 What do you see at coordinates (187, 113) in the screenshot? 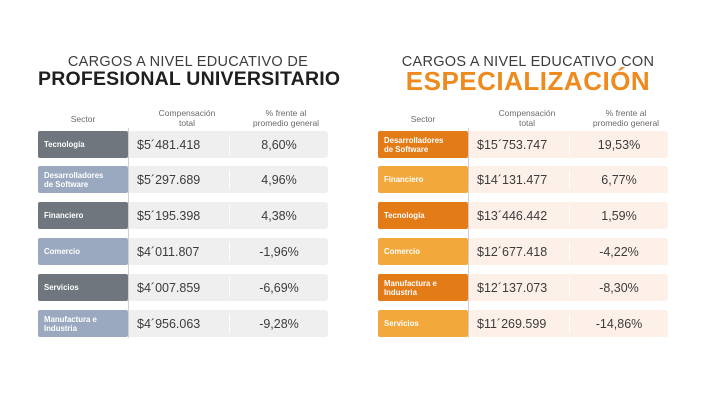
I see `left-header-comp-line1: Compensación` at bounding box center [187, 113].